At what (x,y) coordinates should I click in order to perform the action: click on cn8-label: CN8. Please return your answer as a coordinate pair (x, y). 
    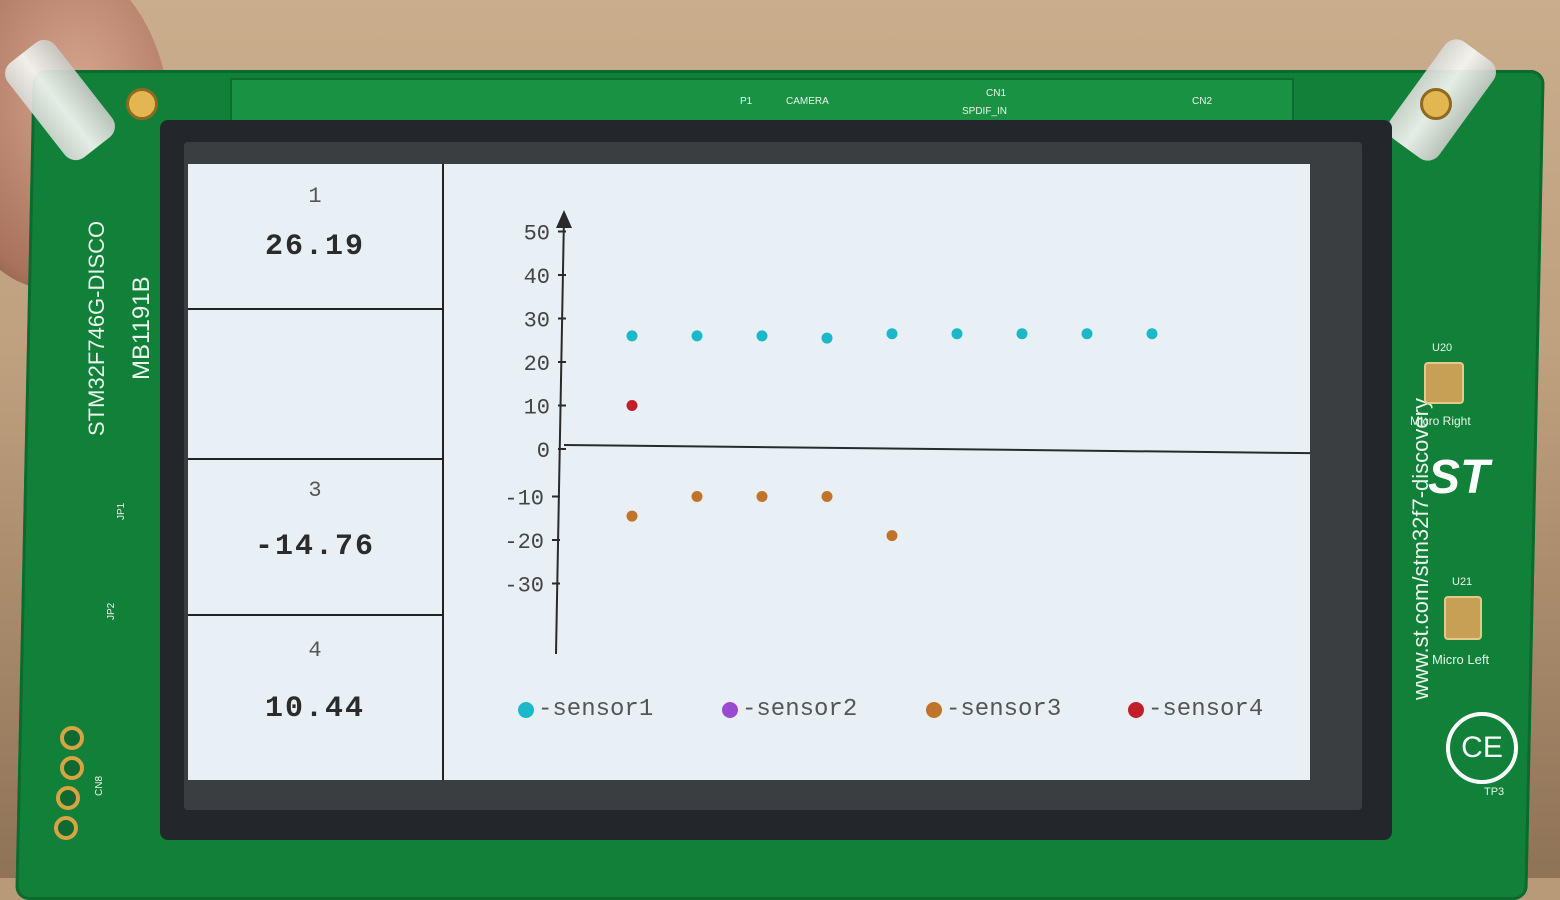
    Looking at the image, I should click on (99, 785).